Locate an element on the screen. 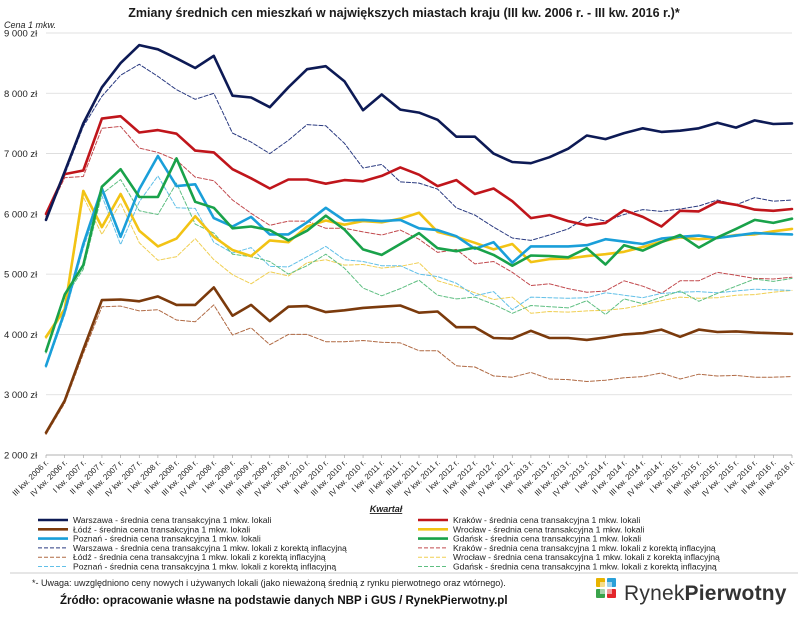  brand-name: RynekPierwotny is located at coordinates (705, 593).